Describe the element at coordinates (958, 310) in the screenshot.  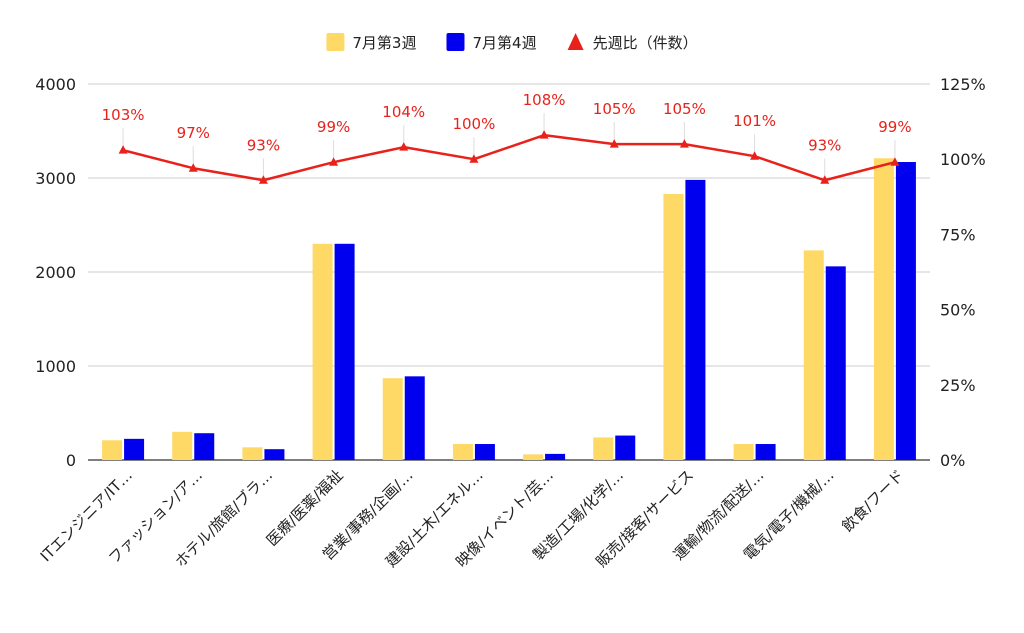
I see `right-tick-label: 50%` at that location.